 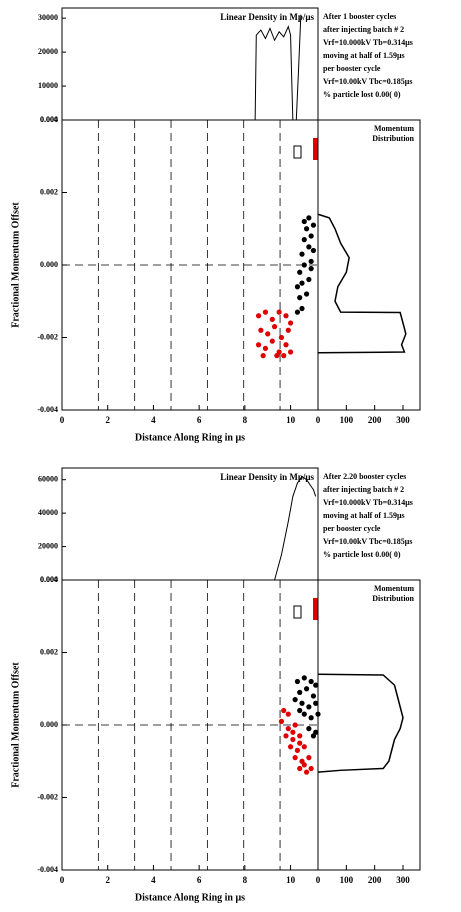 I want to click on x-tick-label: 4, so click(x=153, y=880).